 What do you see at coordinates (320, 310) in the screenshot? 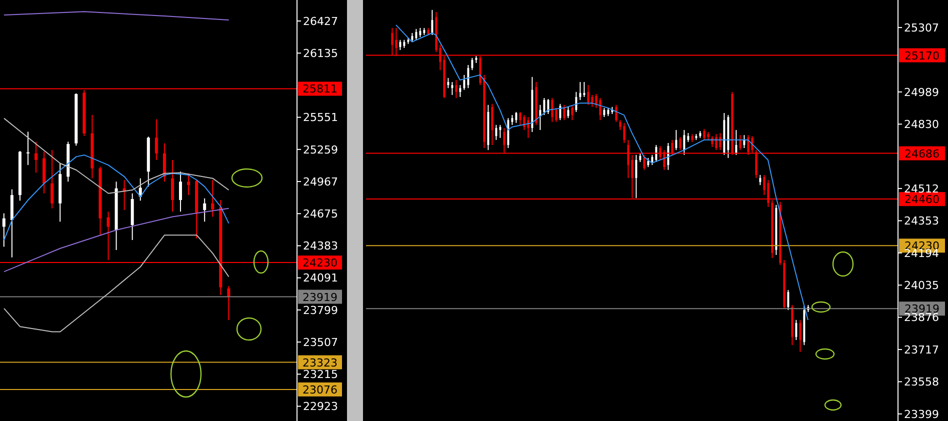
I see `y-tick-label: 23799` at bounding box center [320, 310].